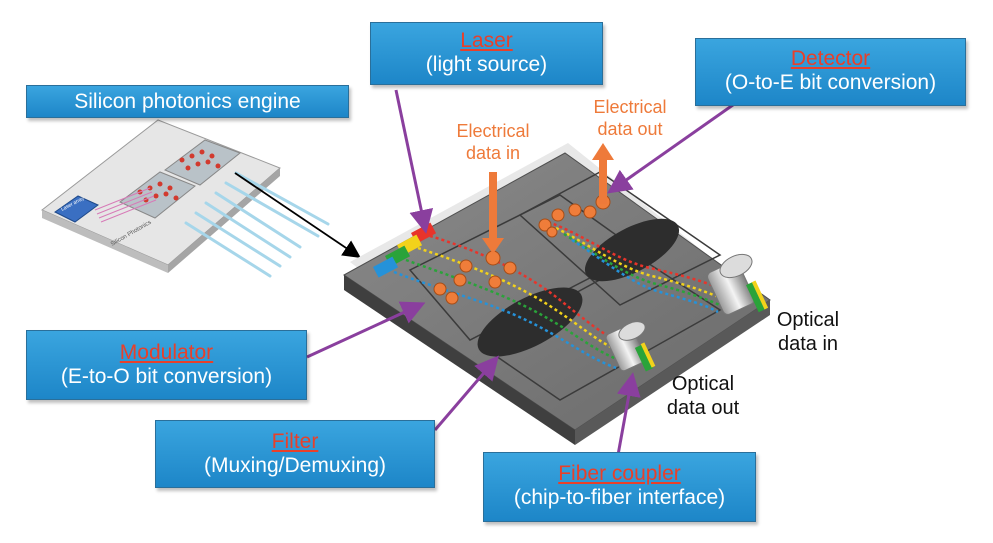 Image resolution: width=993 pixels, height=543 pixels. I want to click on electrical-in-line2: data in, so click(493, 153).